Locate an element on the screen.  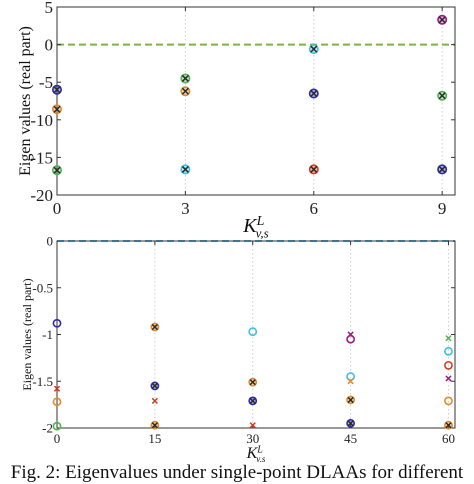
y-tick-label: -0.5 is located at coordinates (42, 287).